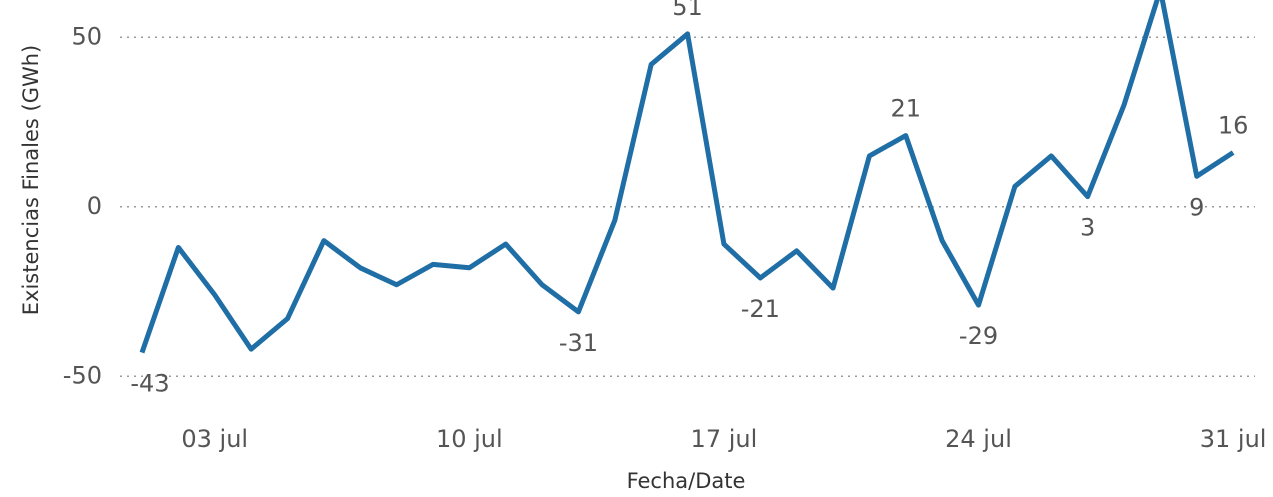 This screenshot has height=497, width=1273. What do you see at coordinates (978, 439) in the screenshot?
I see `x-tick-label: 24 jul` at bounding box center [978, 439].